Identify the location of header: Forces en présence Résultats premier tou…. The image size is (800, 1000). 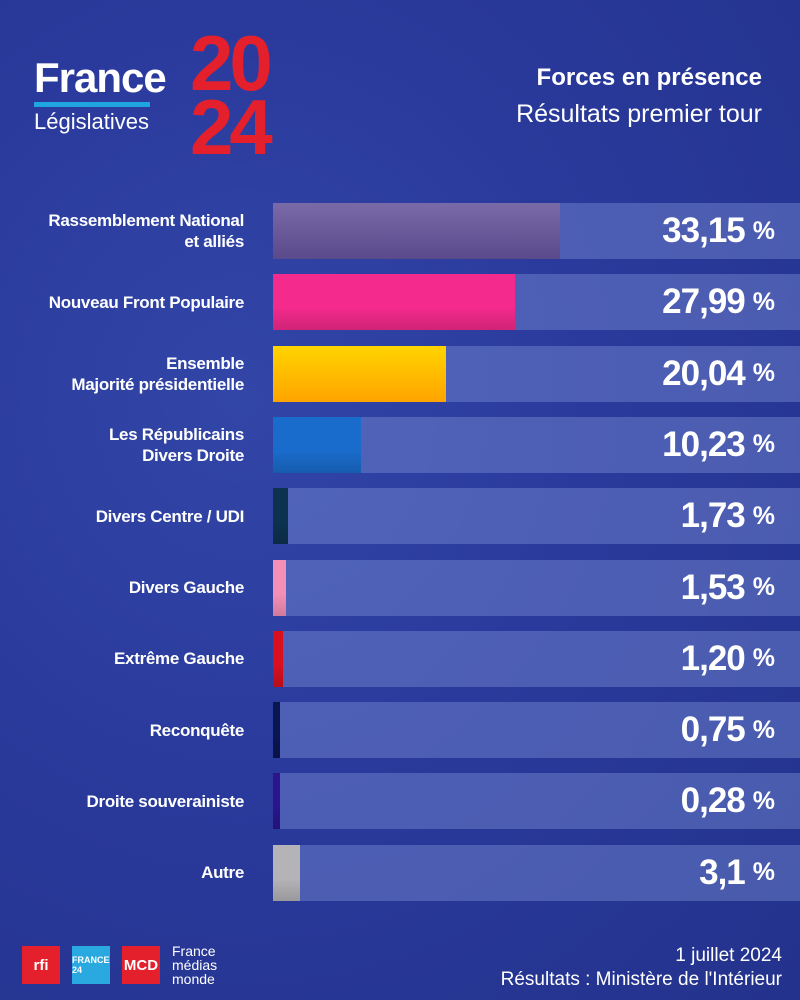
(639, 96).